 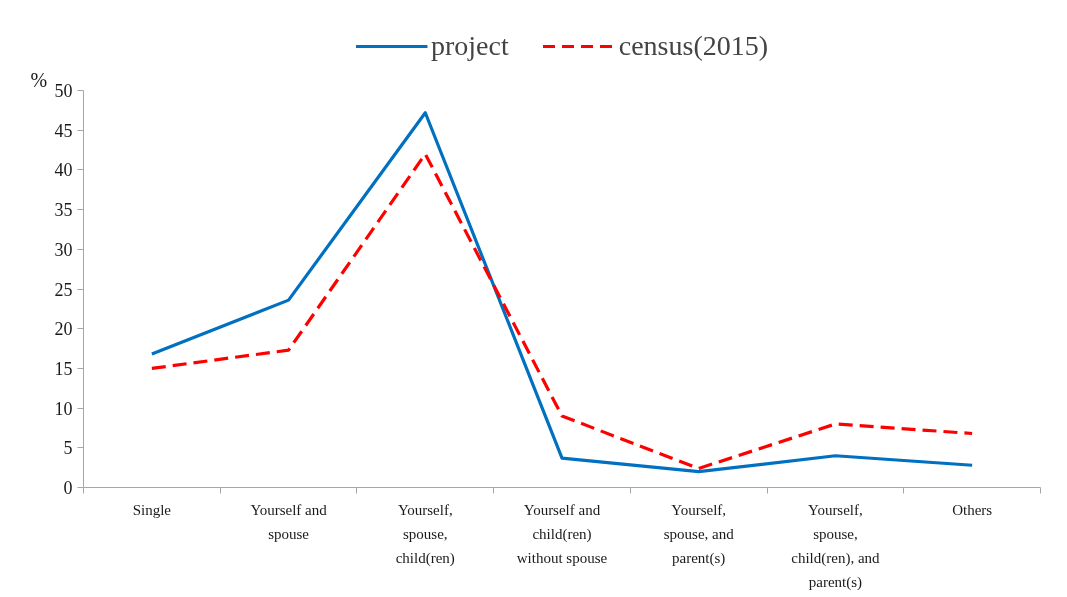 What do you see at coordinates (63, 210) in the screenshot?
I see `y-tick-label: 35` at bounding box center [63, 210].